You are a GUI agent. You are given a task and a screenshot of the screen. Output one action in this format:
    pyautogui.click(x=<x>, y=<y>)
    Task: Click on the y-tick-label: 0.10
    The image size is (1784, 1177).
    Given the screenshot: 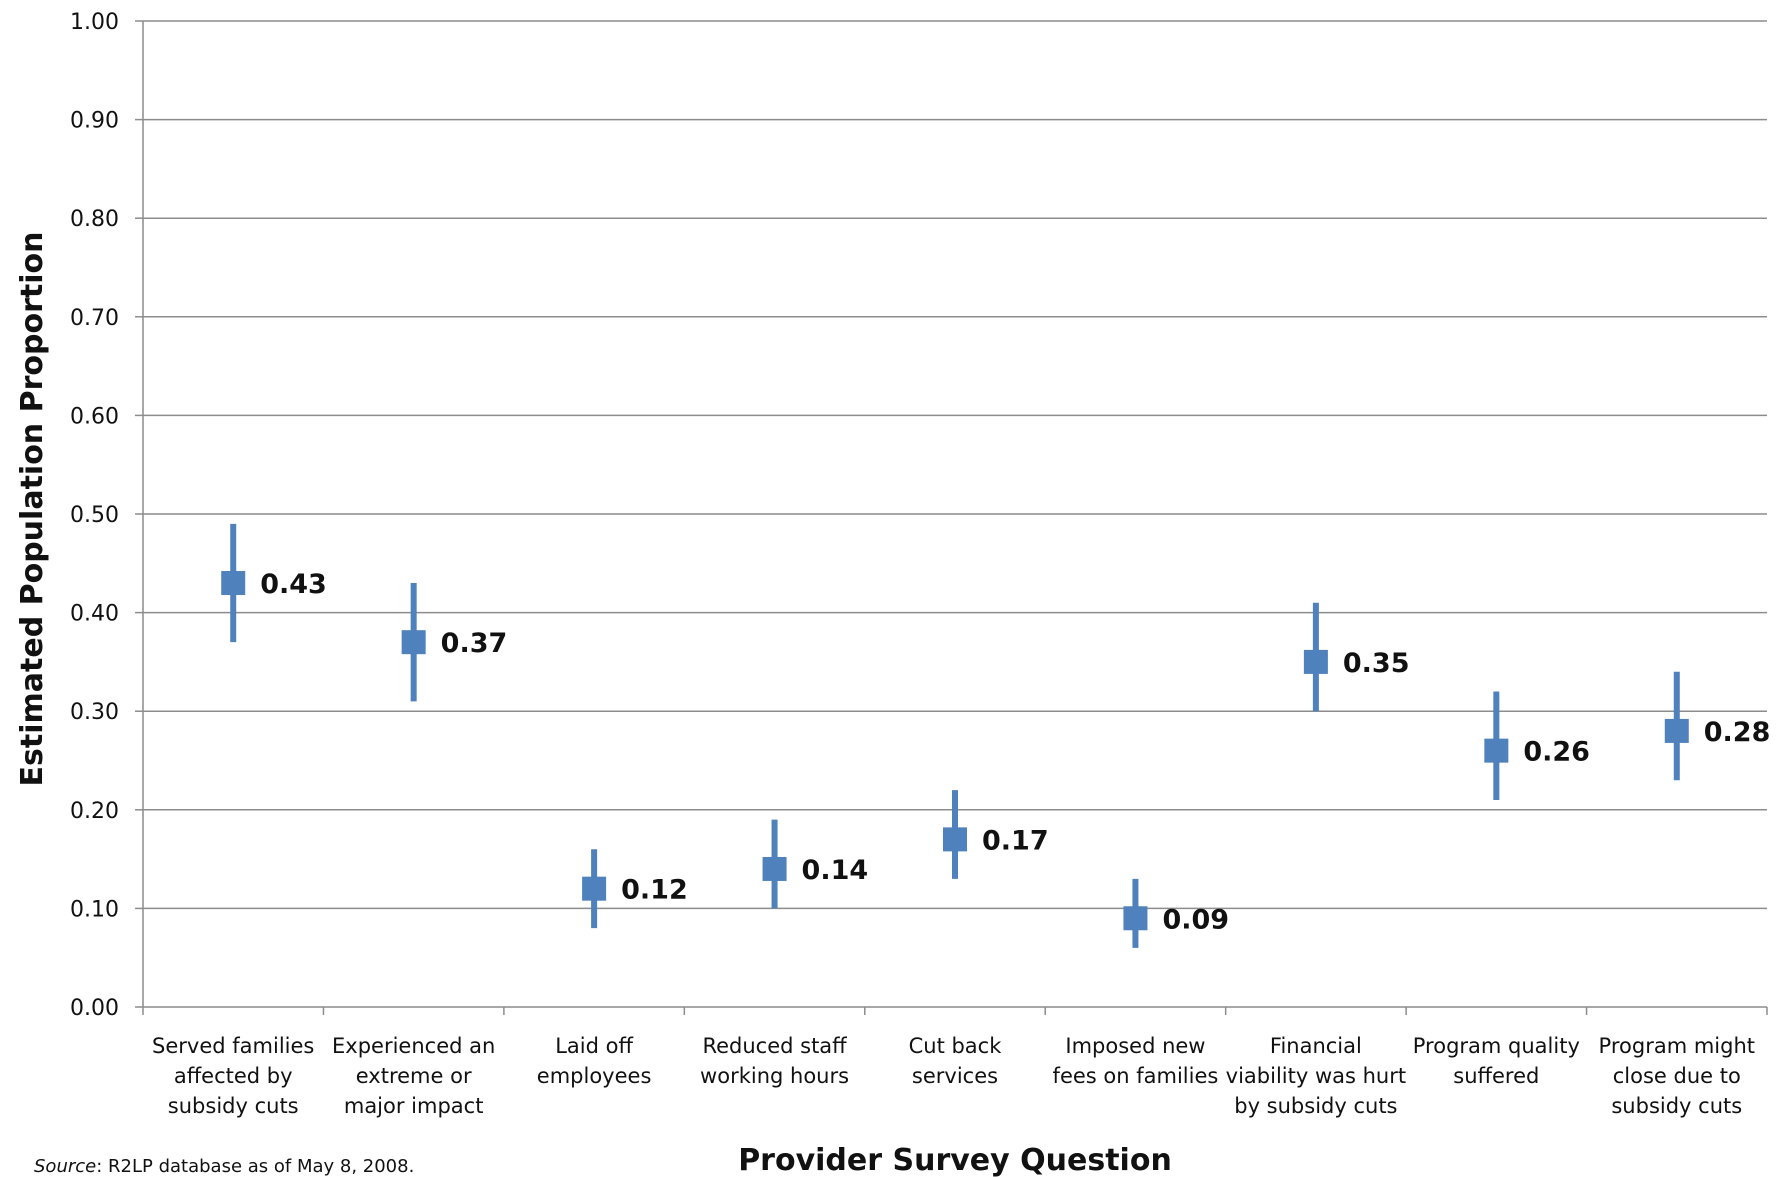 What is the action you would take?
    pyautogui.click(x=94, y=909)
    